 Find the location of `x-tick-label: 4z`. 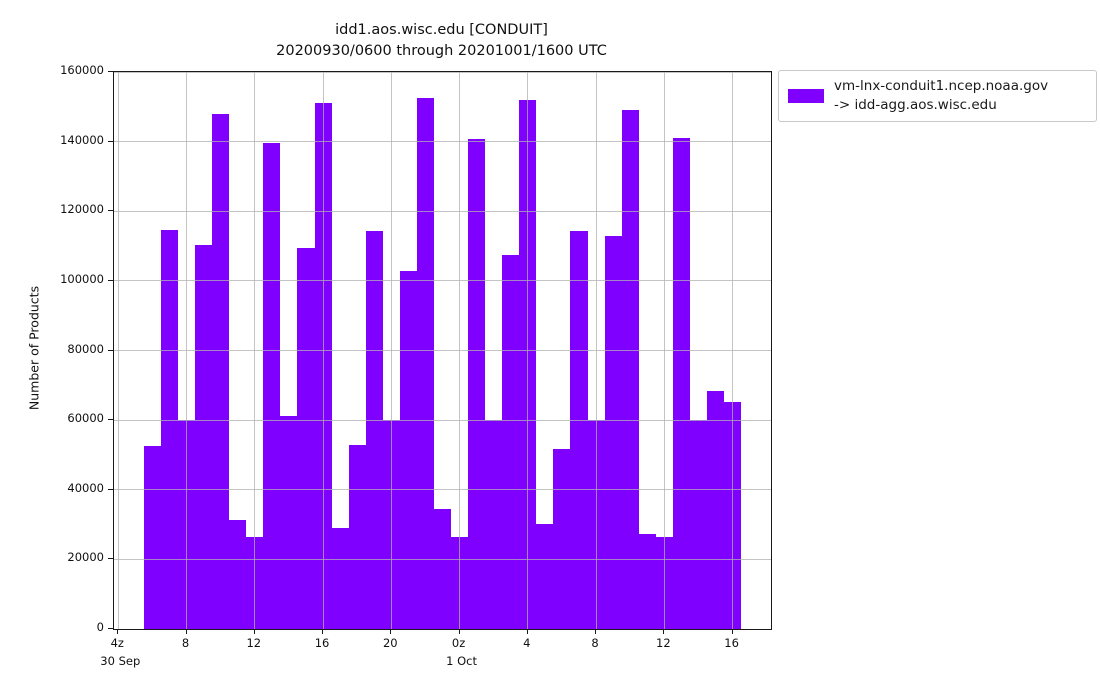

x-tick-label: 4z is located at coordinates (117, 643).